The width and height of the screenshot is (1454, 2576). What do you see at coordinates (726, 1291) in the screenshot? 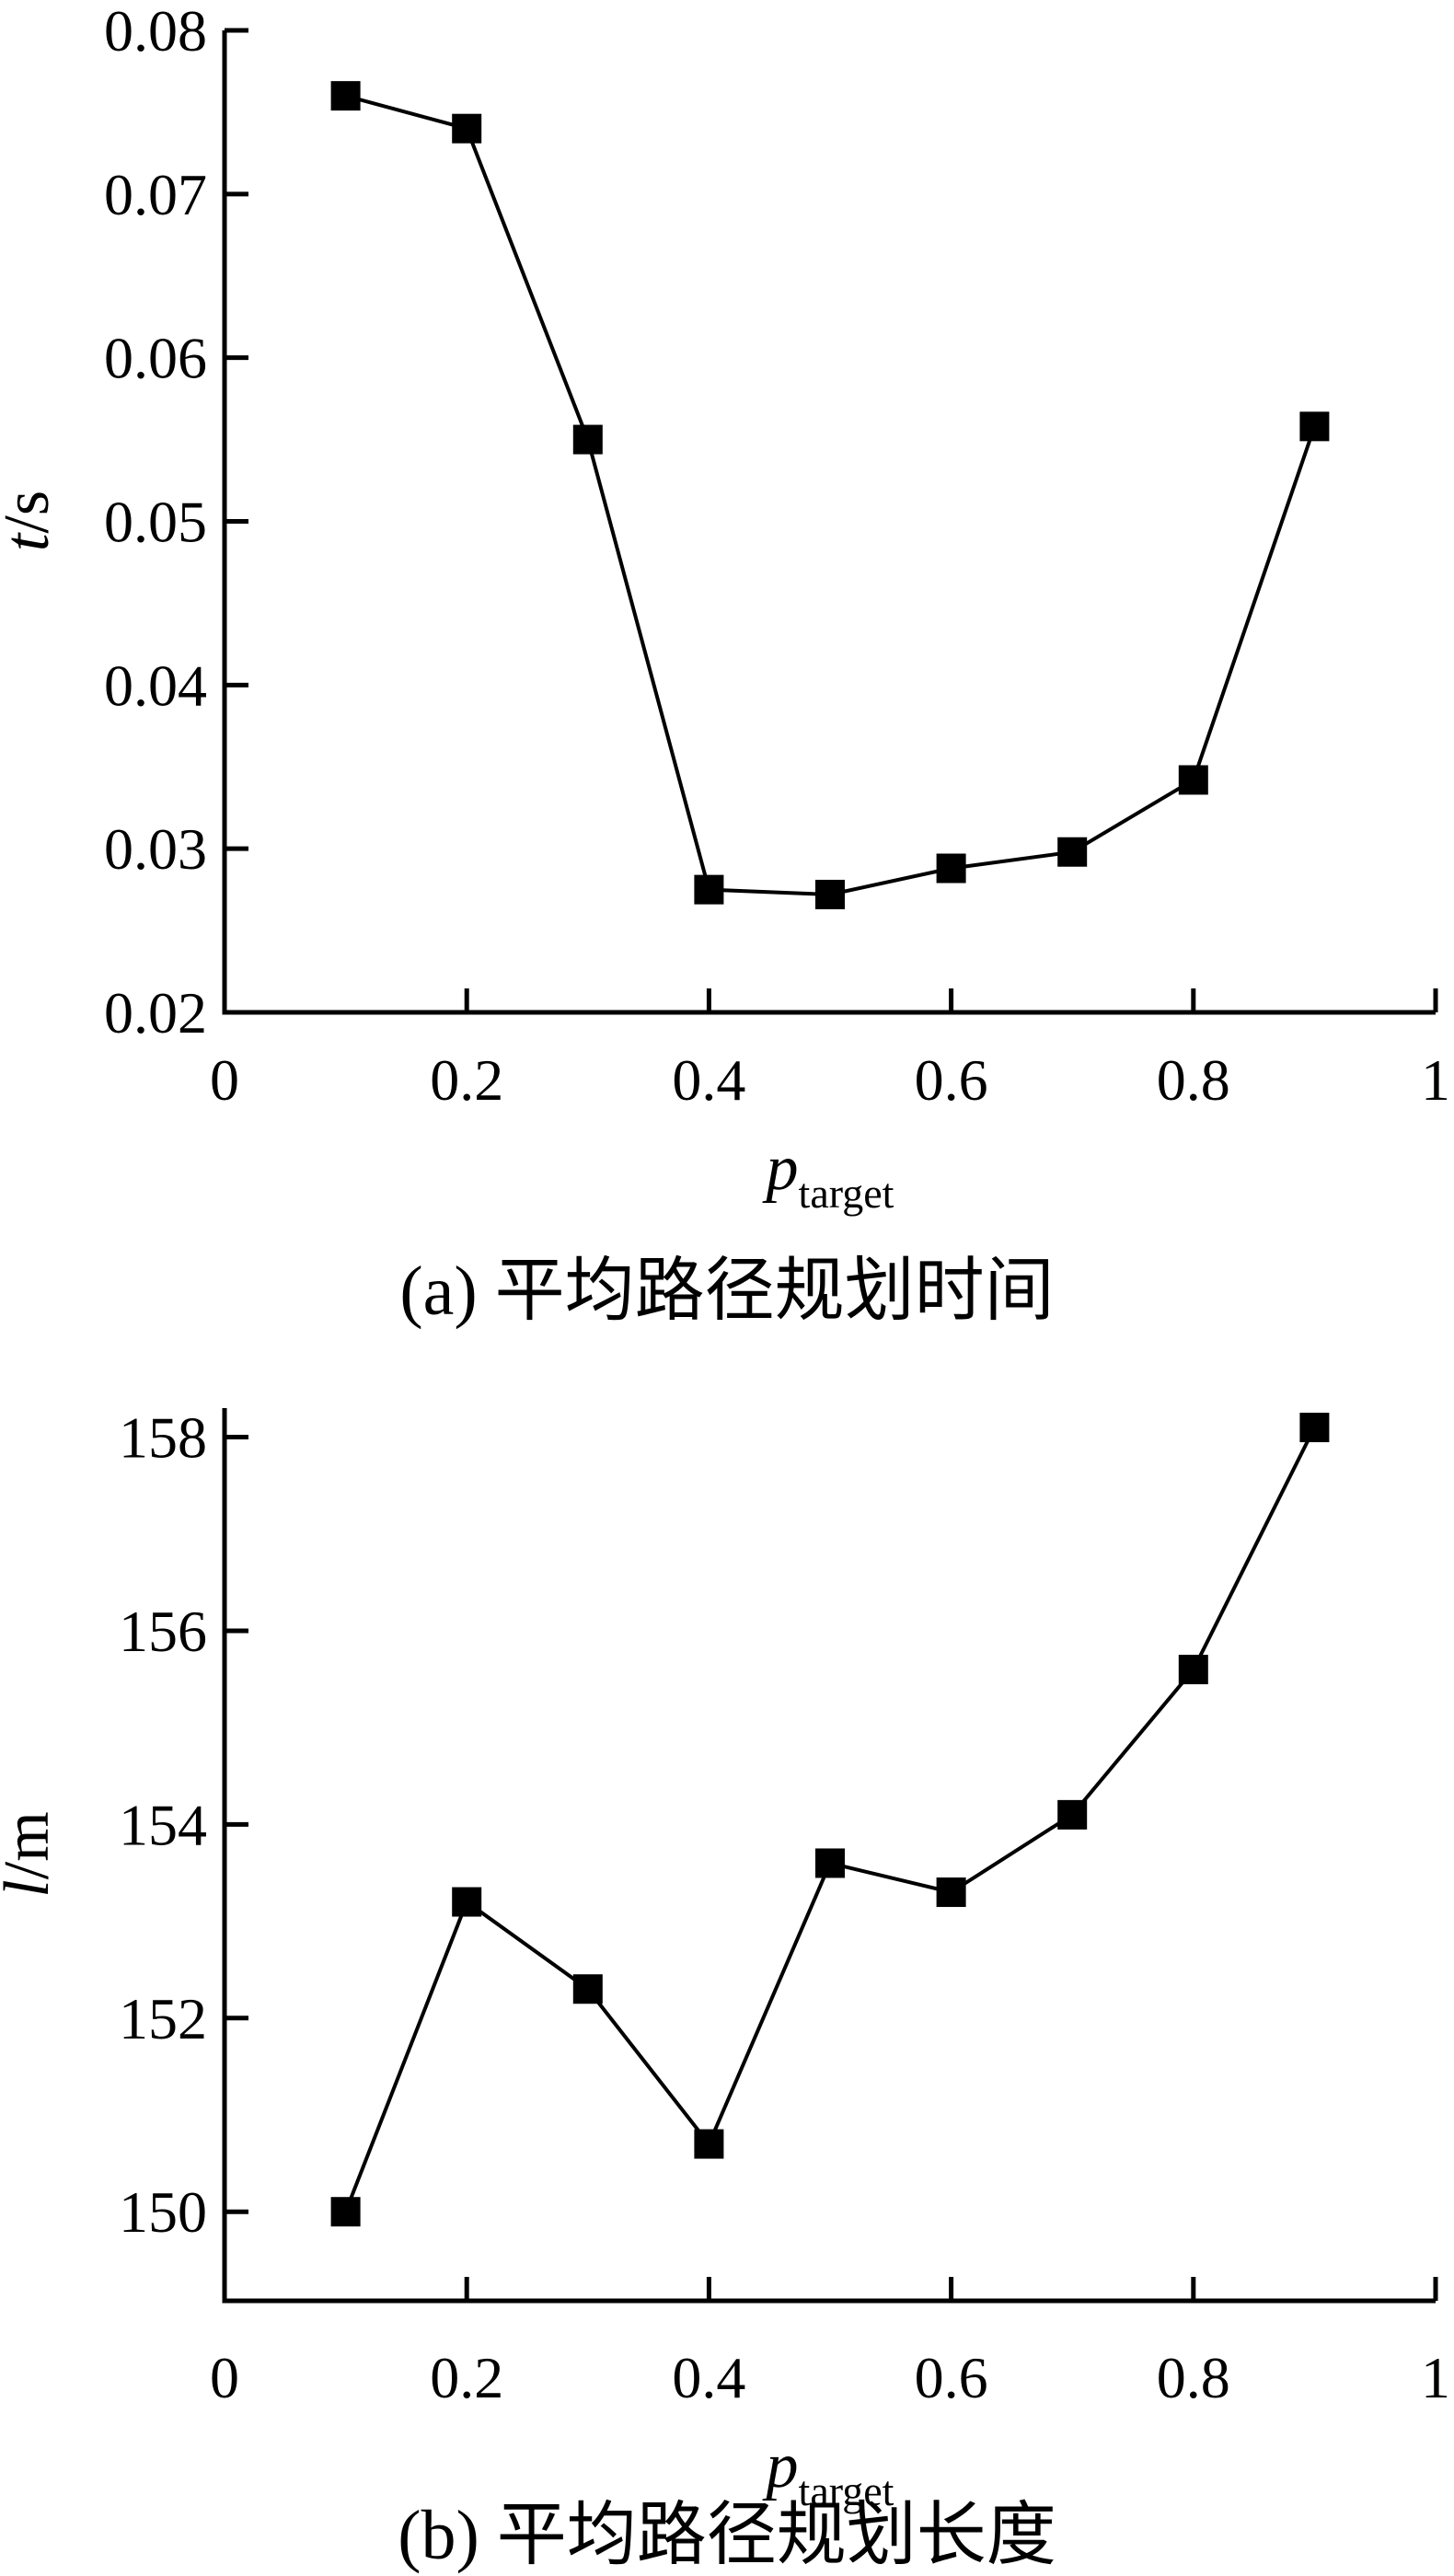
I see `chart-a-caption: (a) 平均路径规划时间` at bounding box center [726, 1291].